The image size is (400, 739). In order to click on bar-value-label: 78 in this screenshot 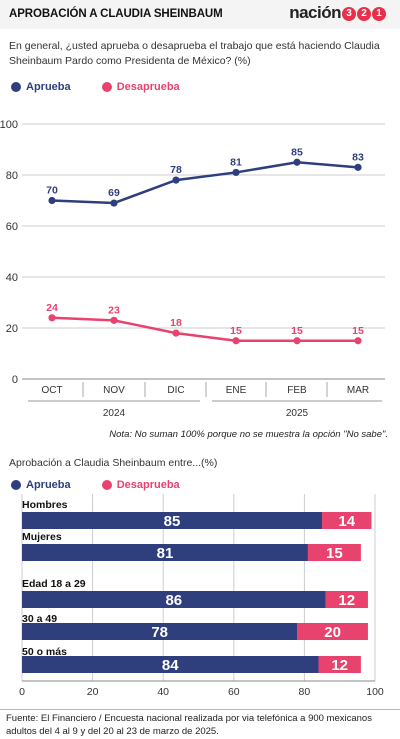, I will do `click(159, 632)`.